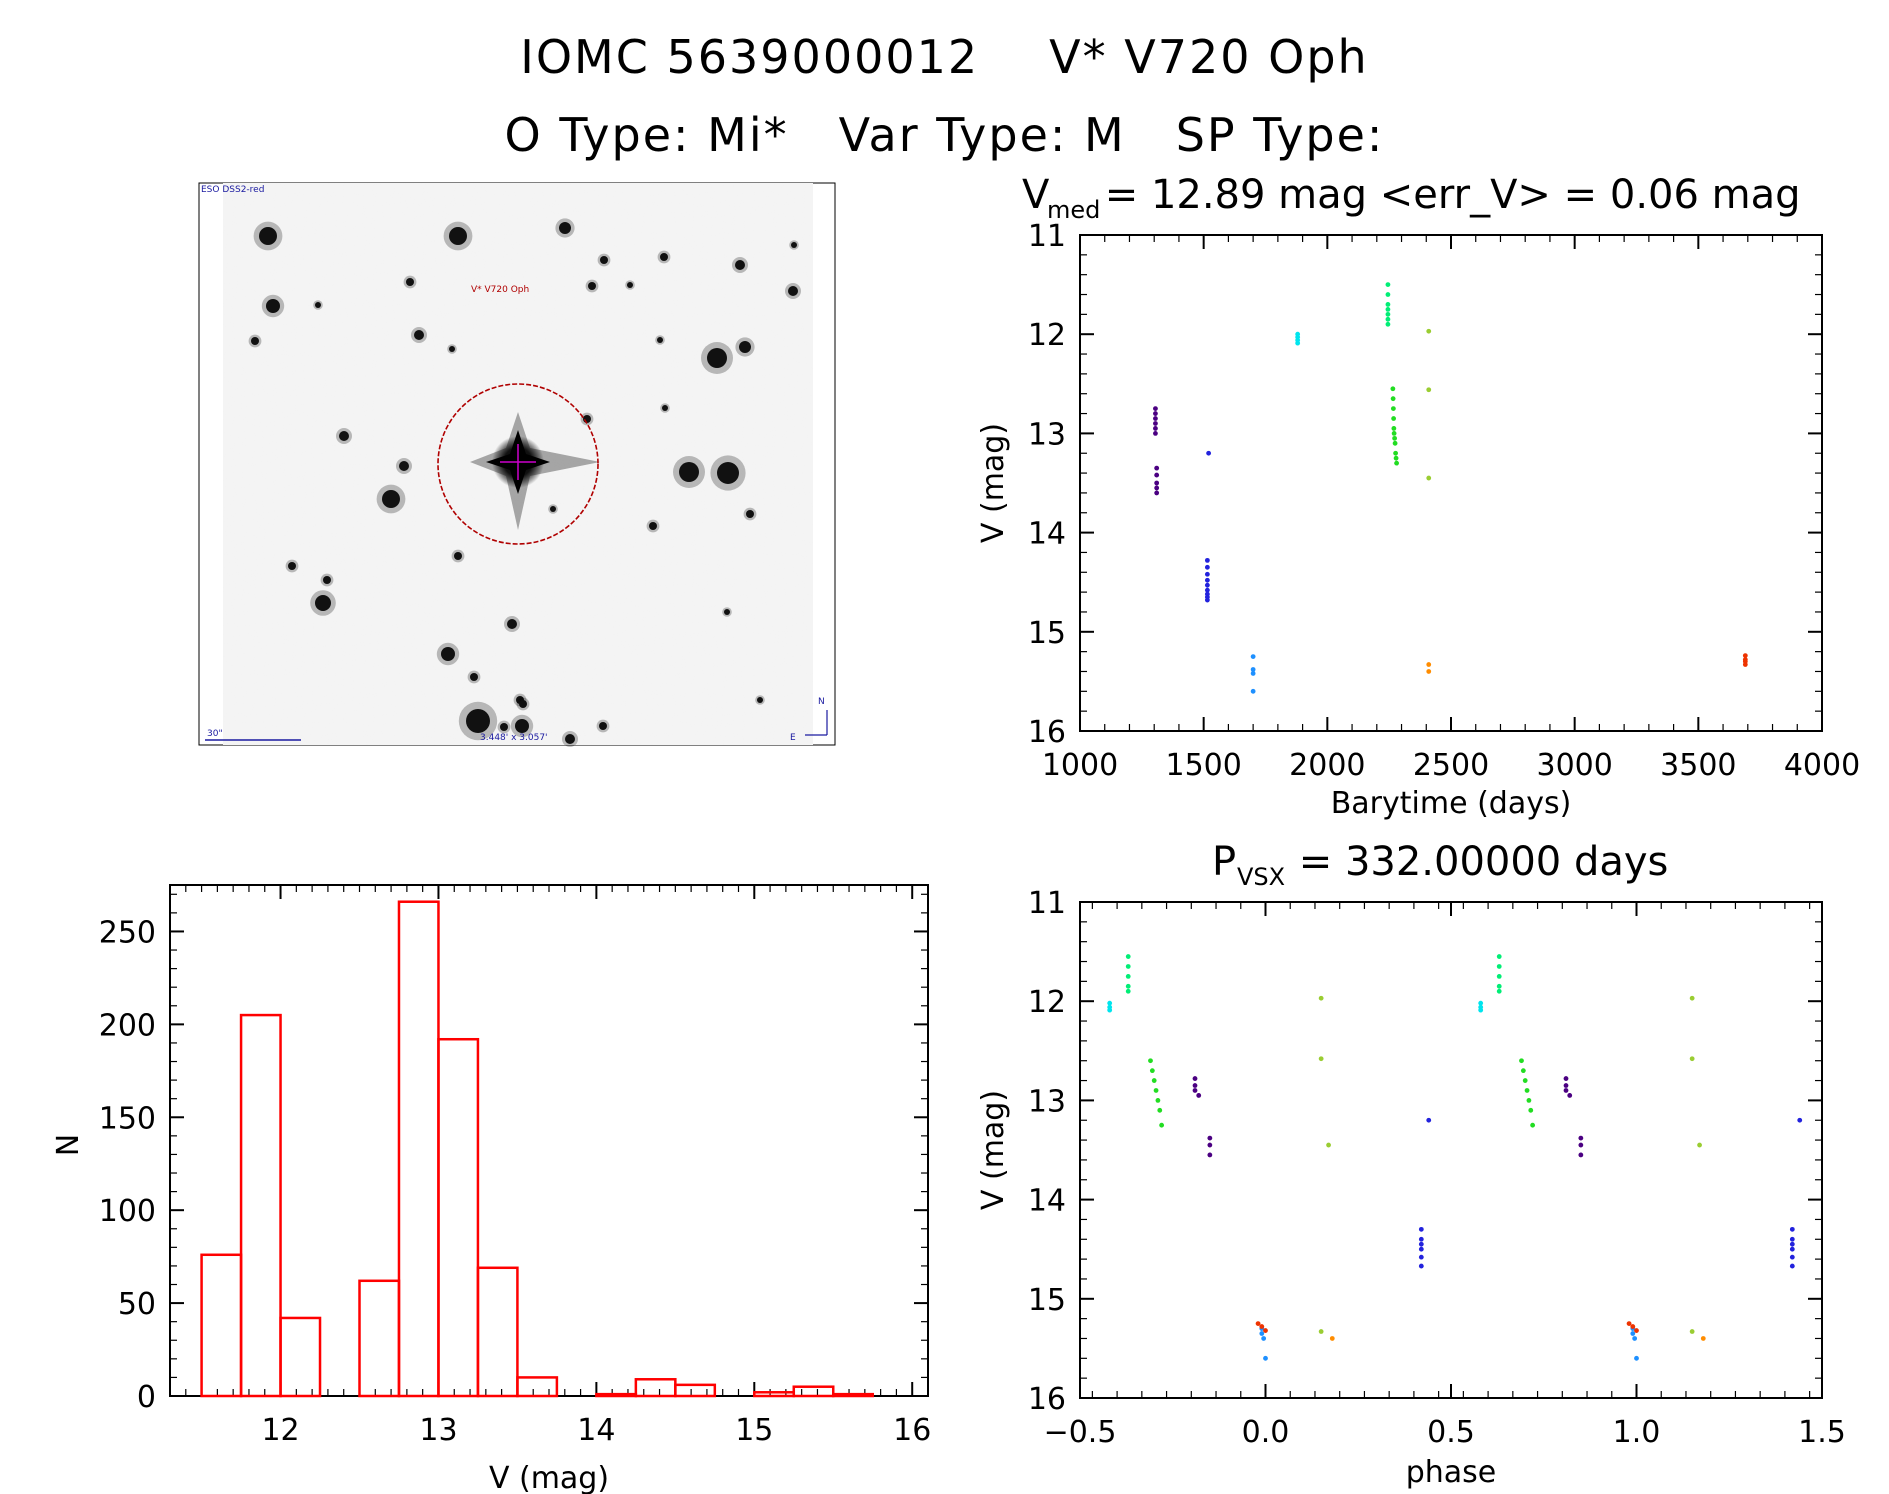  Describe the element at coordinates (596, 1430) in the screenshot. I see `x-tick-label: 14` at that location.